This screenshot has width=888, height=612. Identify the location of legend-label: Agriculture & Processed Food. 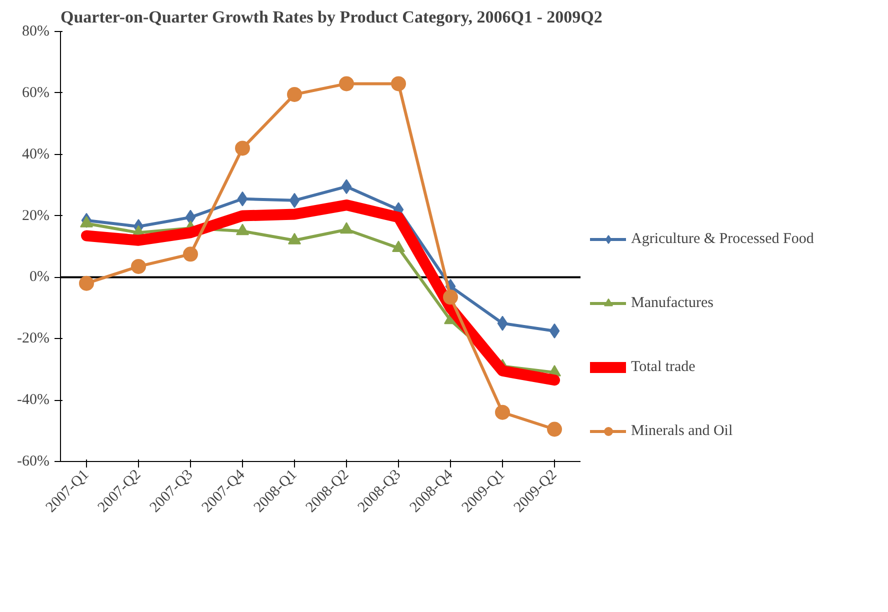
(722, 239).